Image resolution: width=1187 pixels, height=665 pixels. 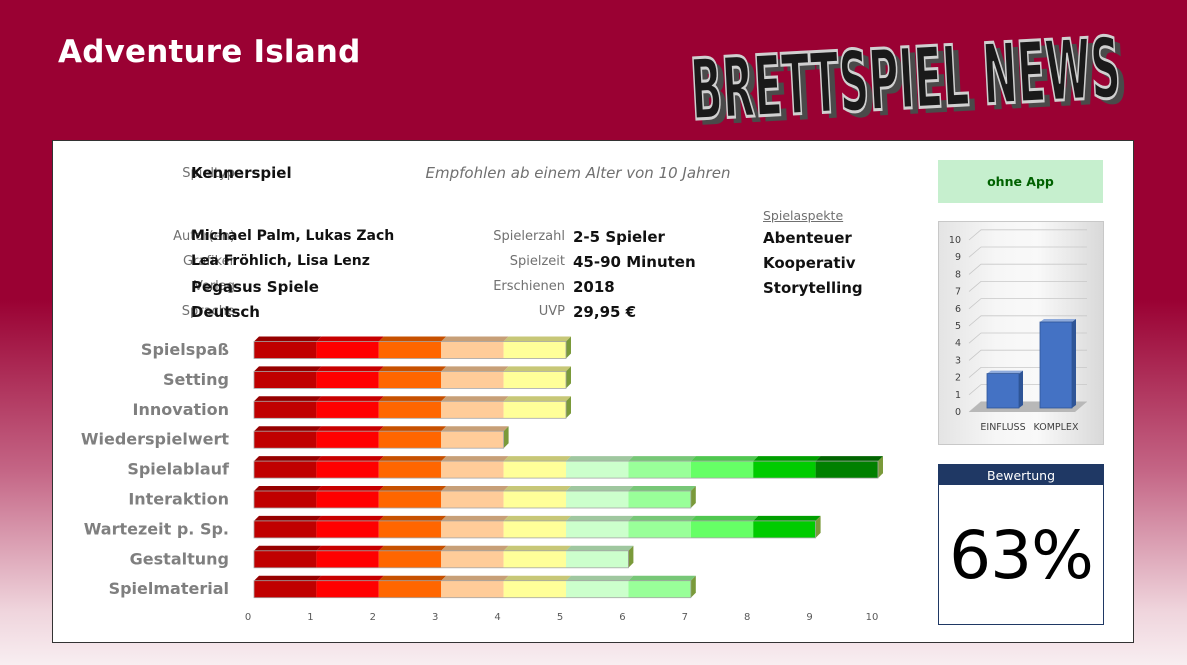 What do you see at coordinates (255, 287) in the screenshot?
I see `verlag-value: Pegasus Spiele` at bounding box center [255, 287].